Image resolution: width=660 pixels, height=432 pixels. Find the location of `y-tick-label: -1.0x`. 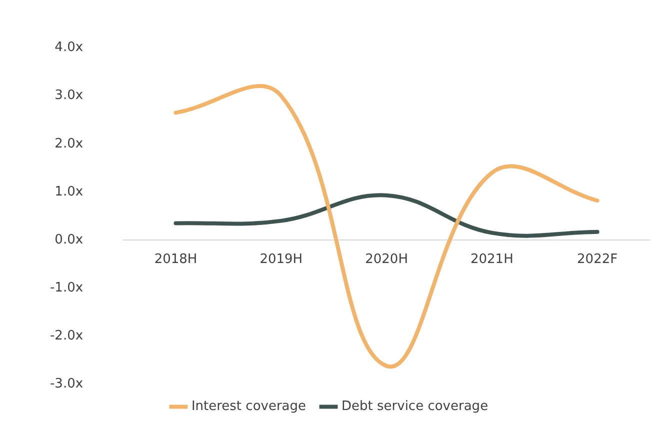

y-tick-label: -1.0x is located at coordinates (67, 288).